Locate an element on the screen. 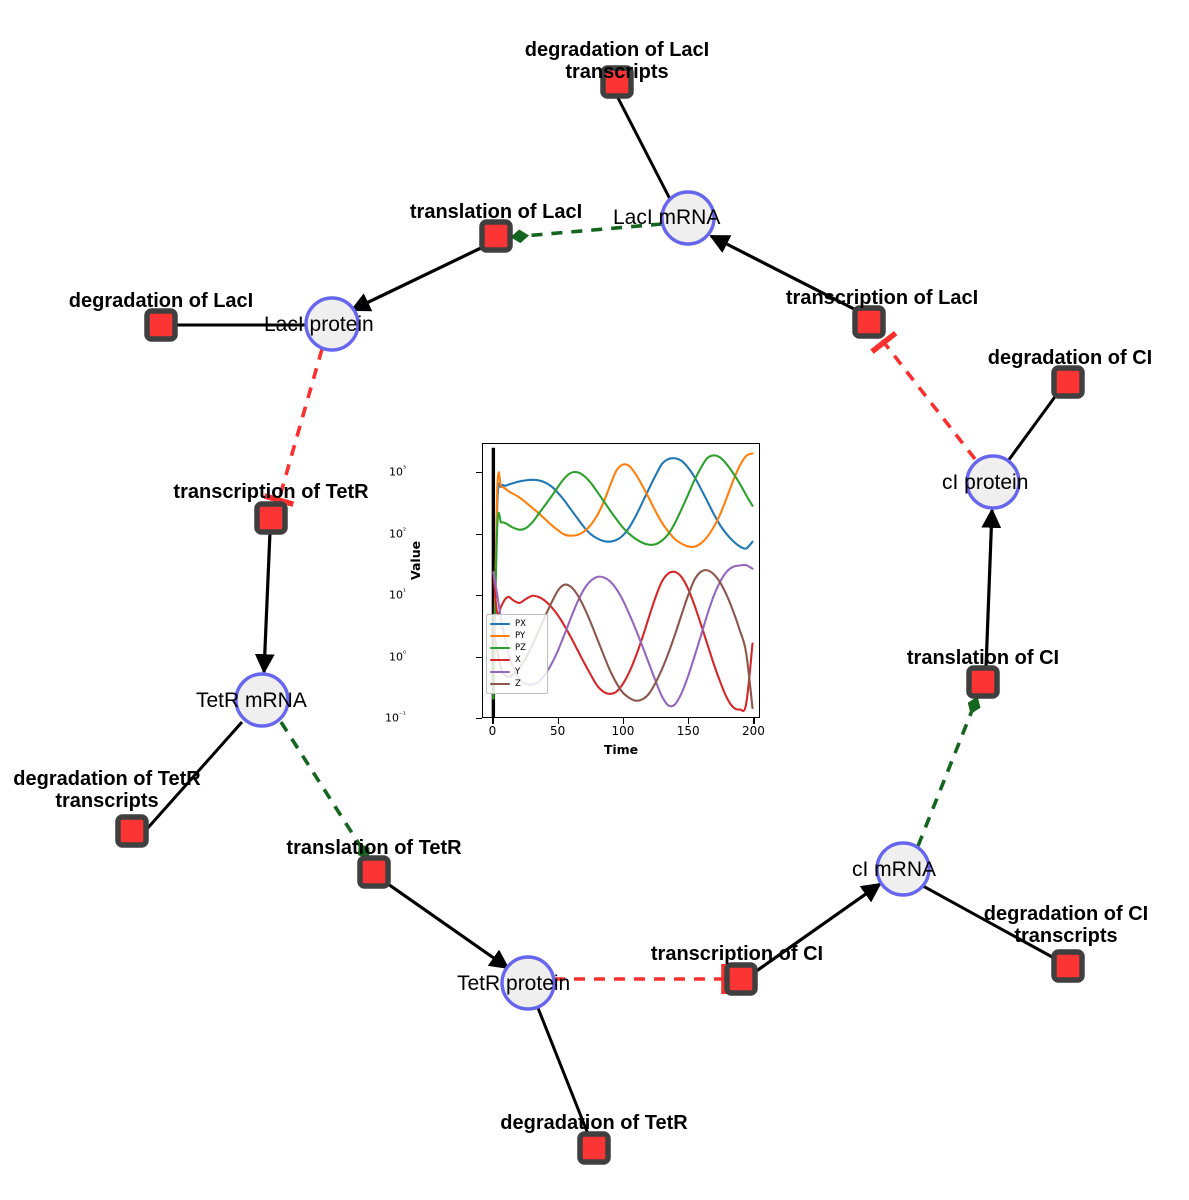  chart-series-PY is located at coordinates (623, 576).